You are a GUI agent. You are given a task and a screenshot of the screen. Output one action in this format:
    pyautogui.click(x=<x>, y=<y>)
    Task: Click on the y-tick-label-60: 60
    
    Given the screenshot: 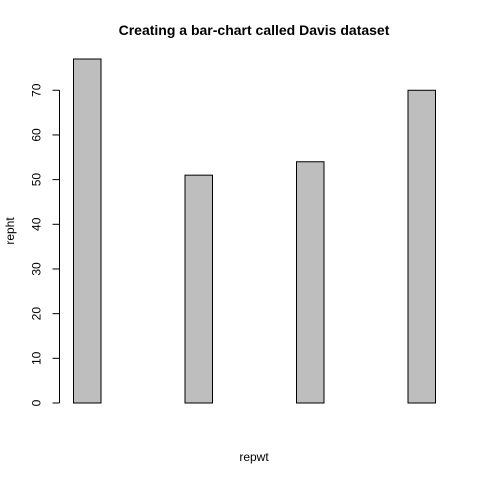 What is the action you would take?
    pyautogui.click(x=37, y=135)
    